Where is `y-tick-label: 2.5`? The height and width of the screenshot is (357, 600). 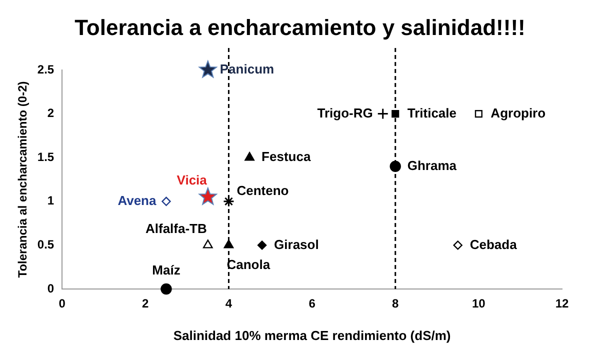 y-tick-label: 2.5 is located at coordinates (45, 69).